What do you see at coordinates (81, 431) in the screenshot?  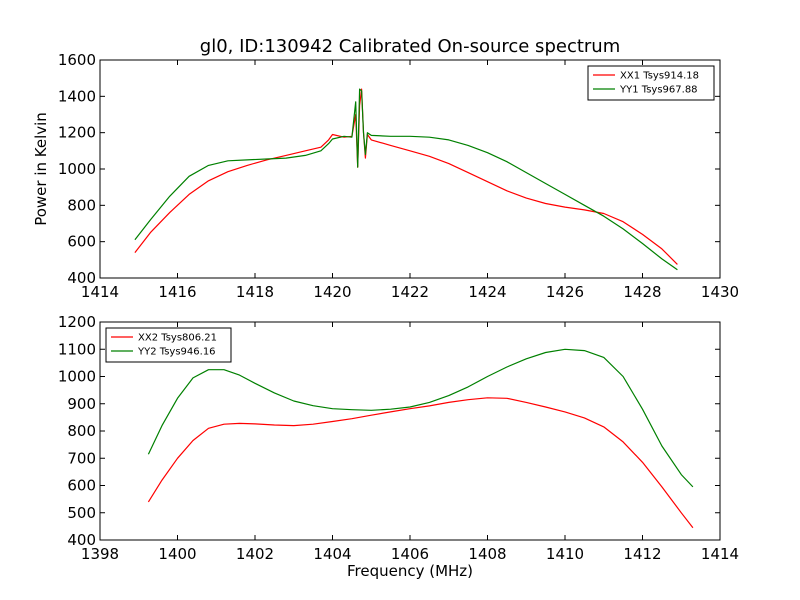 I see `bottom-y-tick-label: 800` at bounding box center [81, 431].